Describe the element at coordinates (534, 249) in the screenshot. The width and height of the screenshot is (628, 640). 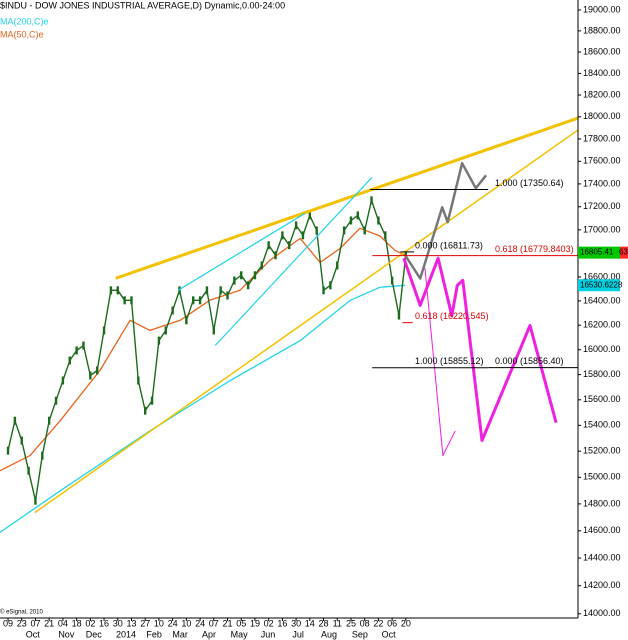
I see `fib-label: 0.618 (16779.8403)` at that location.